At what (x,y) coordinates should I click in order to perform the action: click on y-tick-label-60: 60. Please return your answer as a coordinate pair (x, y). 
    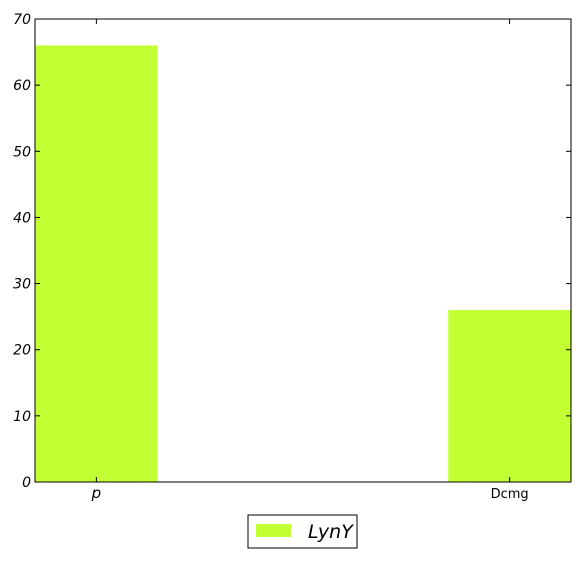
    Looking at the image, I should click on (22, 86).